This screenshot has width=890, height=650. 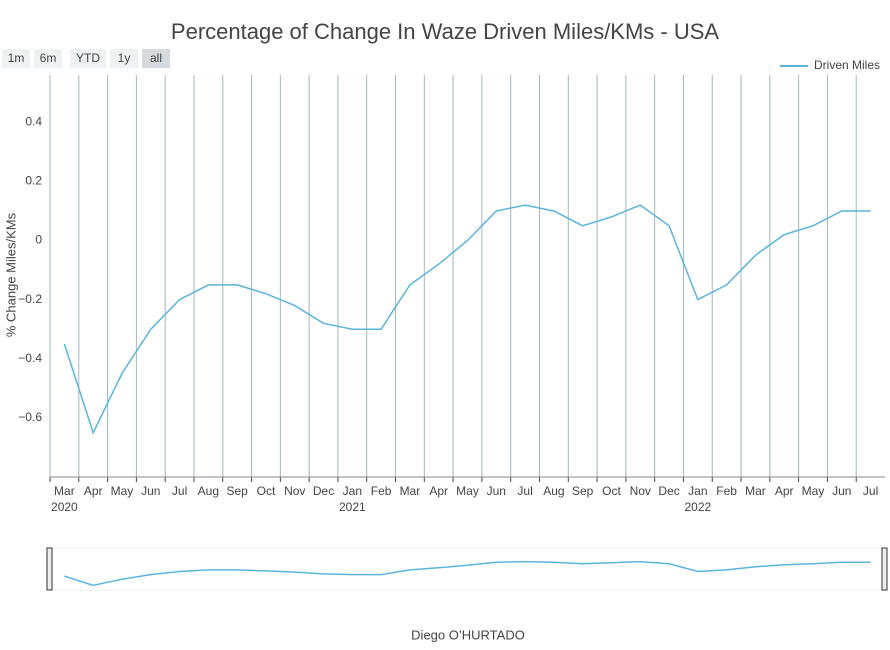 I want to click on range-button-label: 1m, so click(x=16, y=58).